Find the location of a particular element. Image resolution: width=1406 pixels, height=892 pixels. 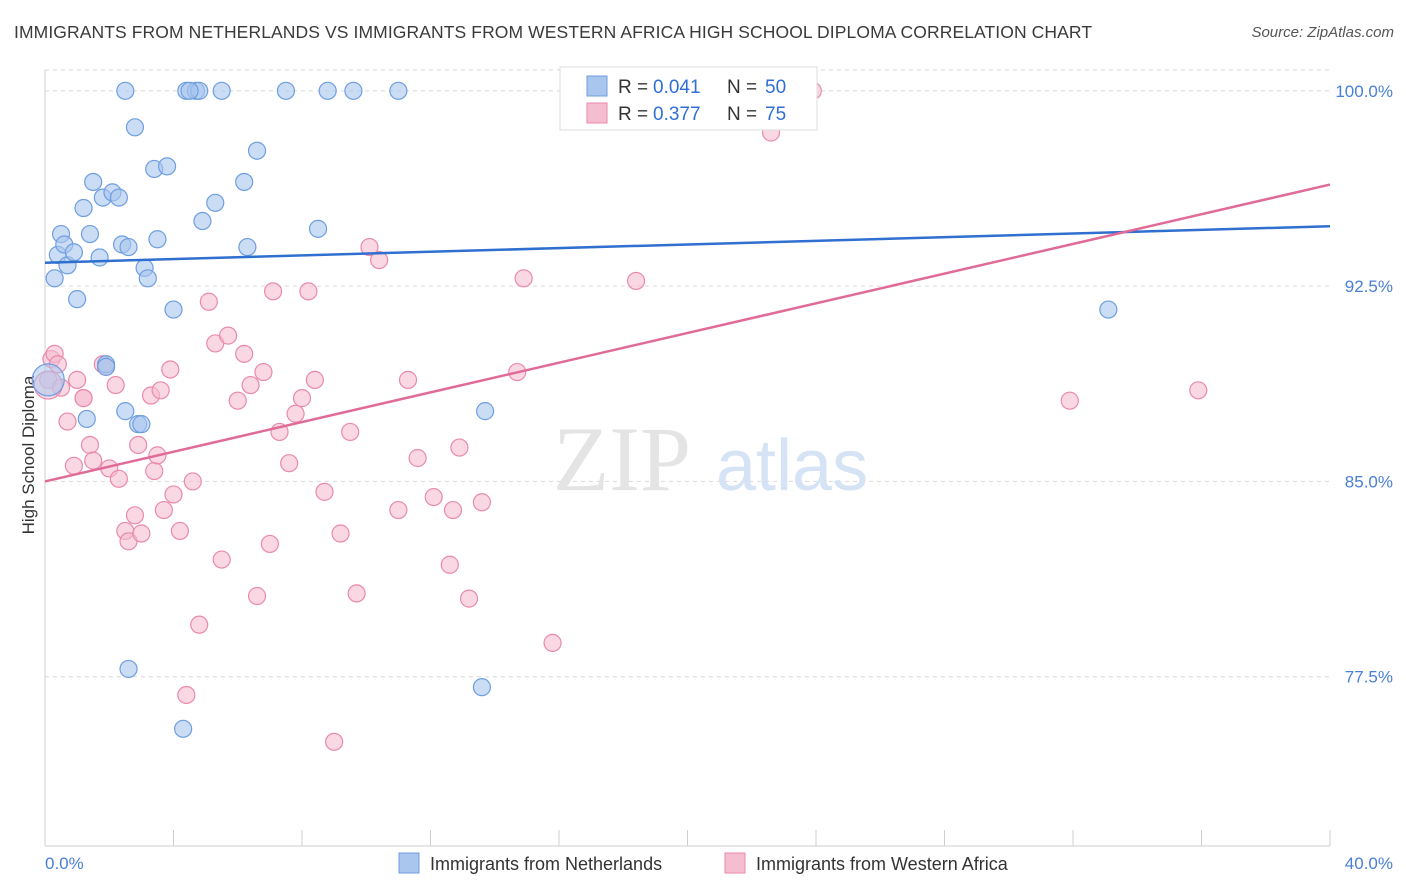

legend-r-label-pink: R = is located at coordinates (633, 114).